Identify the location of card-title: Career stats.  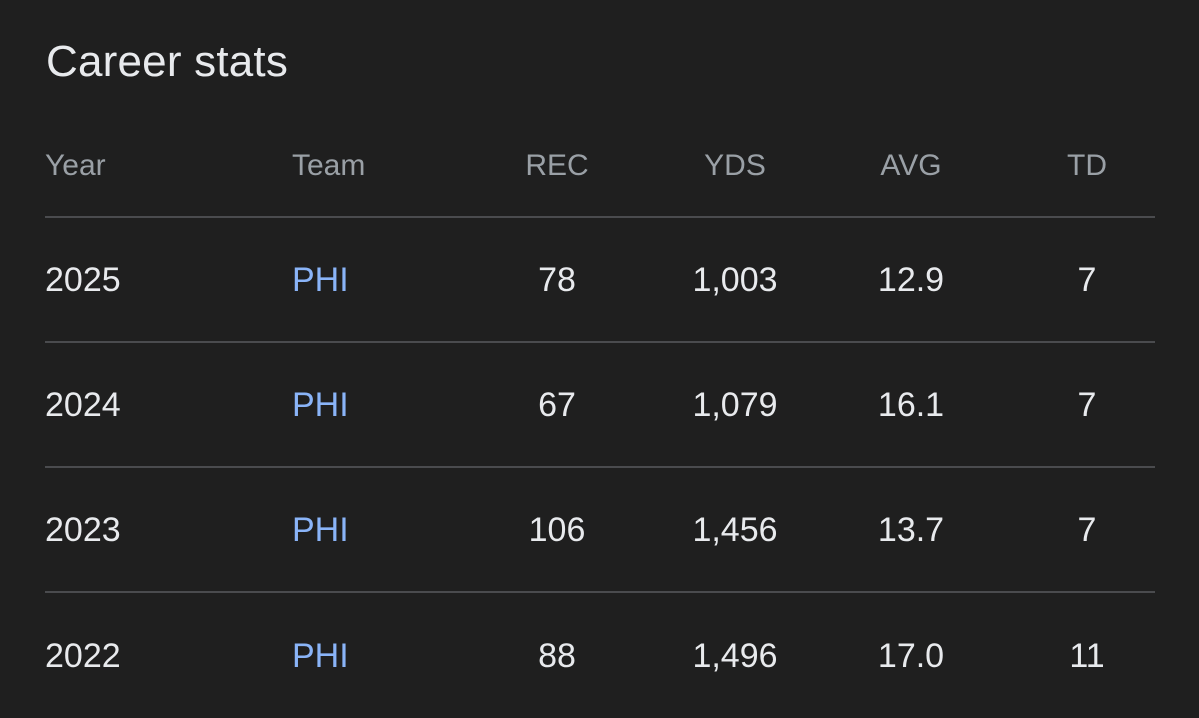
(167, 61).